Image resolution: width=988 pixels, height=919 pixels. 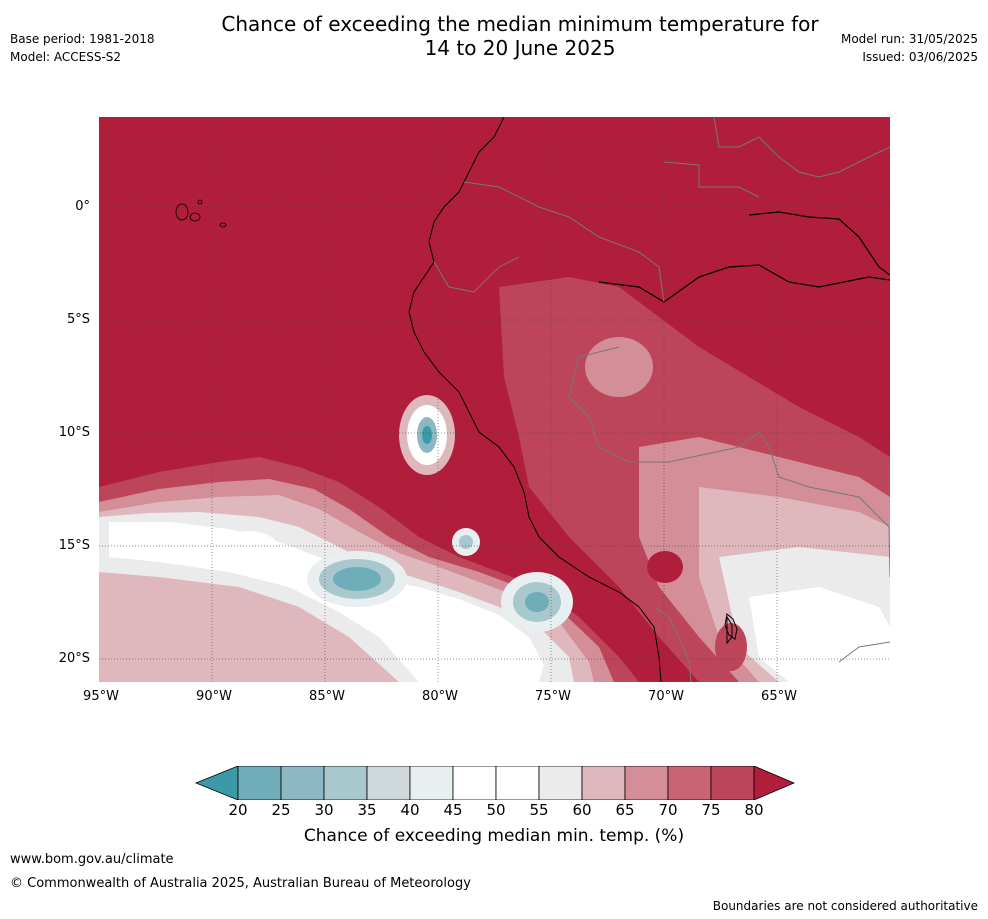 What do you see at coordinates (92, 859) in the screenshot?
I see `website-url: www.bom.gov.au/climate` at bounding box center [92, 859].